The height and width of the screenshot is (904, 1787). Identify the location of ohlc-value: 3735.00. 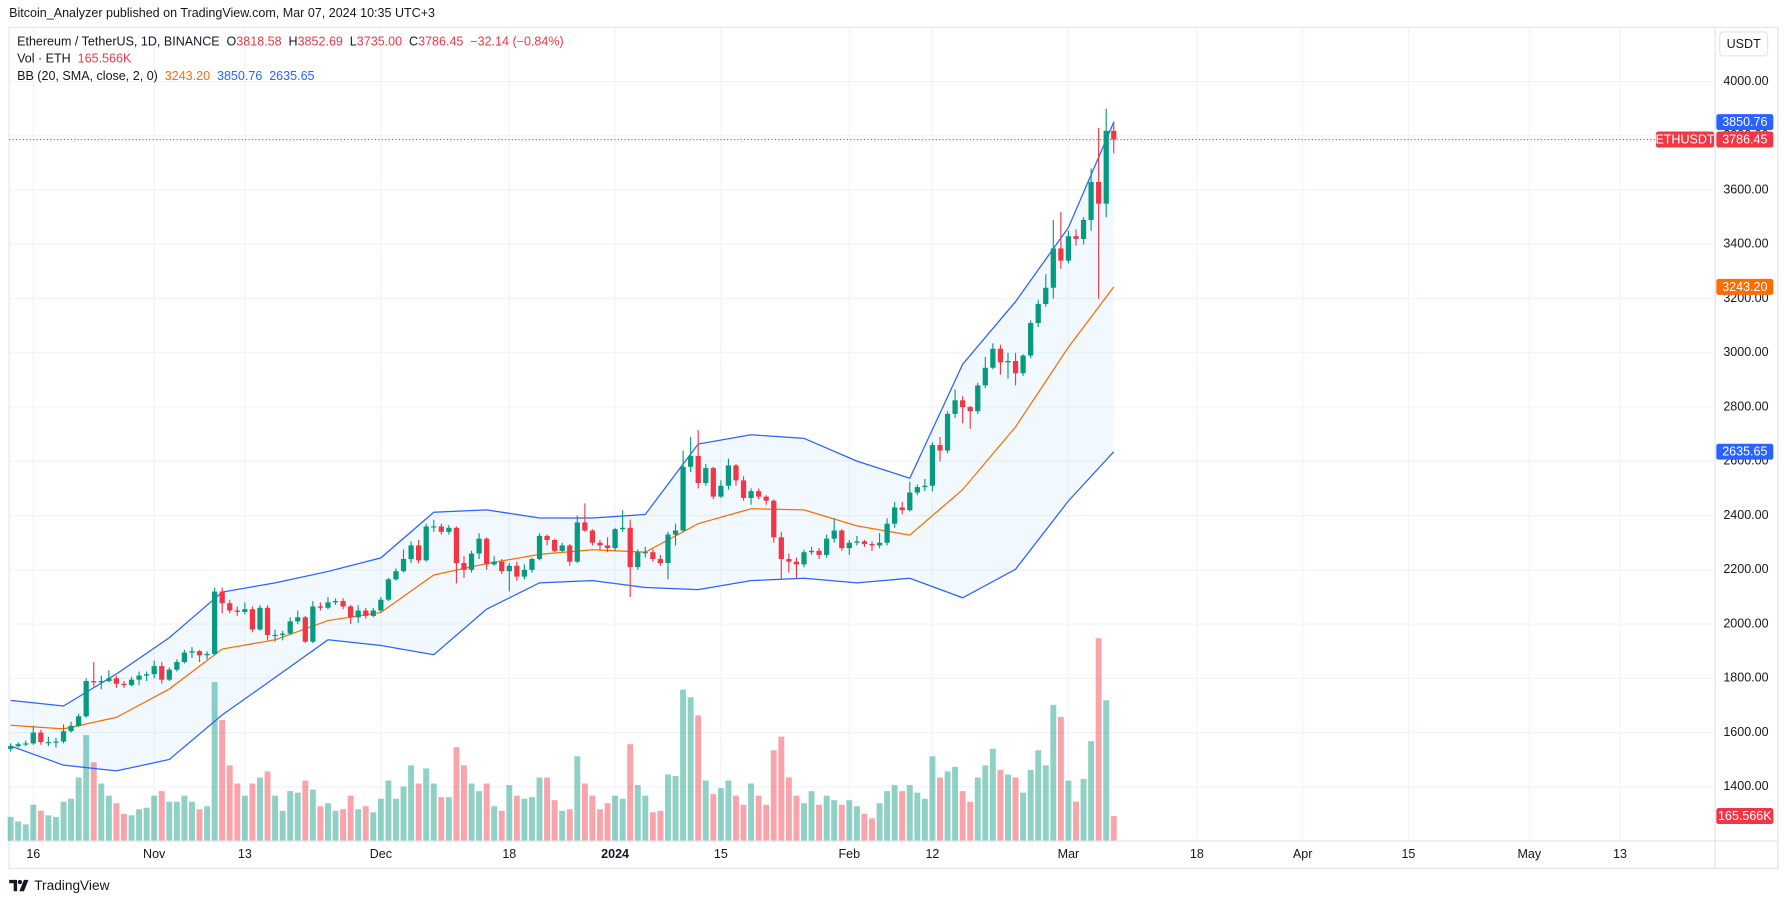
(379, 42).